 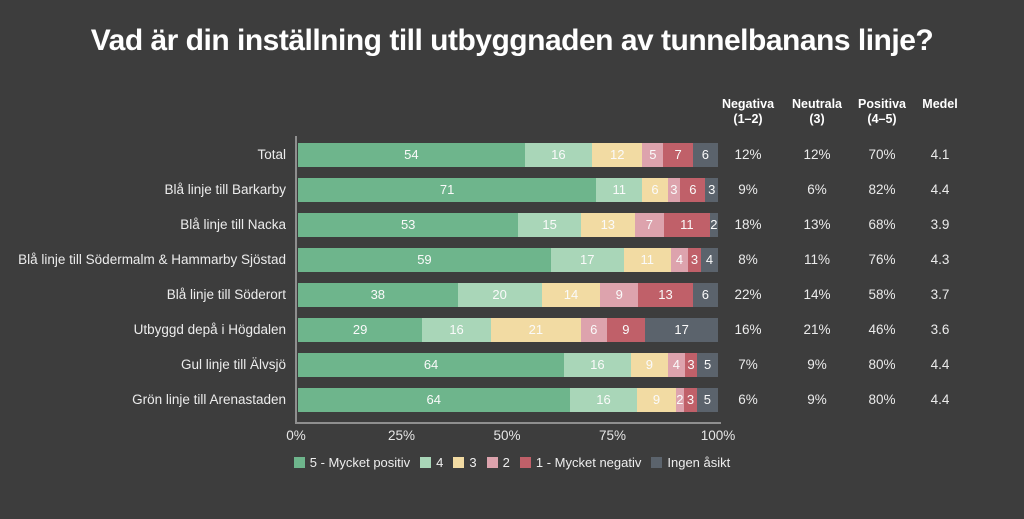 What do you see at coordinates (588, 462) in the screenshot?
I see `legend-label: 1 - Mycket negativ` at bounding box center [588, 462].